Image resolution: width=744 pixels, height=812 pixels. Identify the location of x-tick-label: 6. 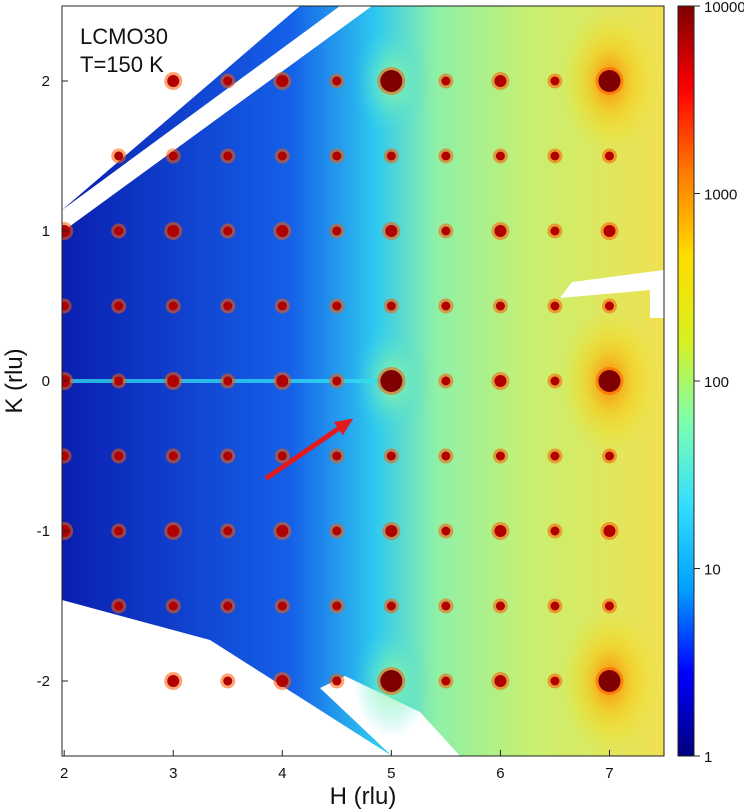
(500, 773).